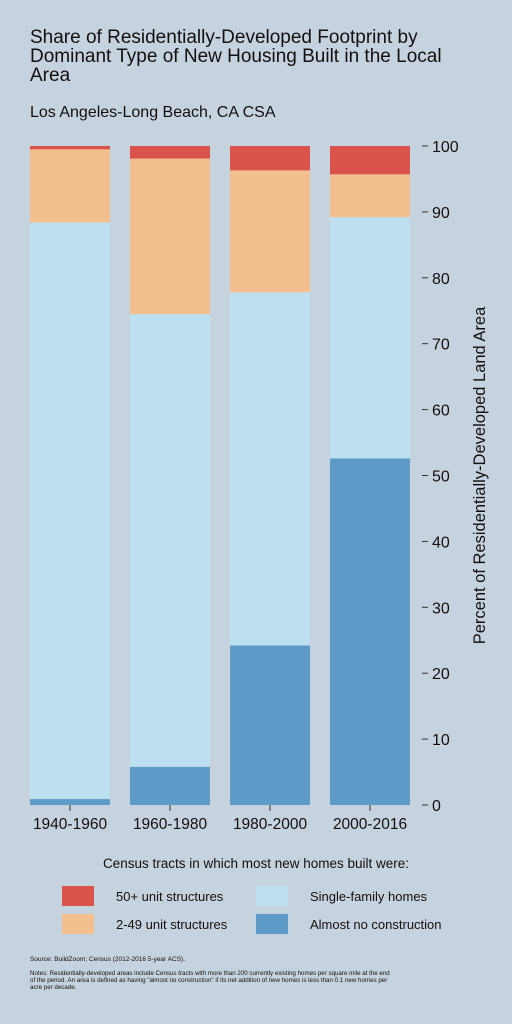 The width and height of the screenshot is (512, 1024). What do you see at coordinates (270, 824) in the screenshot?
I see `x-tick-label-2: 1980-2000` at bounding box center [270, 824].